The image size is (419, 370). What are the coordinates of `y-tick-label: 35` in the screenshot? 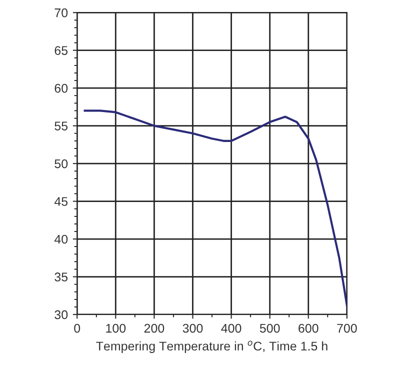 It's located at (61, 277).